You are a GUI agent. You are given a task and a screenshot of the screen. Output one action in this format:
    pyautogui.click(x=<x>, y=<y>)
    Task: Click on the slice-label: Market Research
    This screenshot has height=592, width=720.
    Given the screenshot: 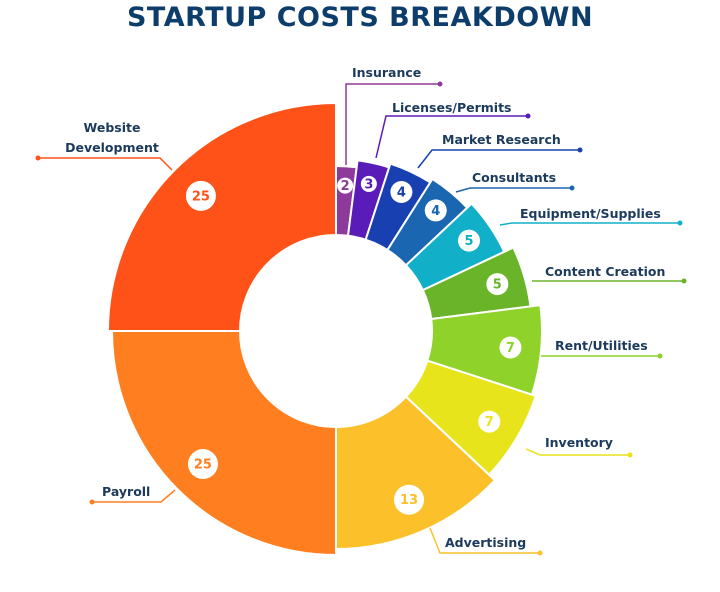 What is the action you would take?
    pyautogui.click(x=501, y=139)
    